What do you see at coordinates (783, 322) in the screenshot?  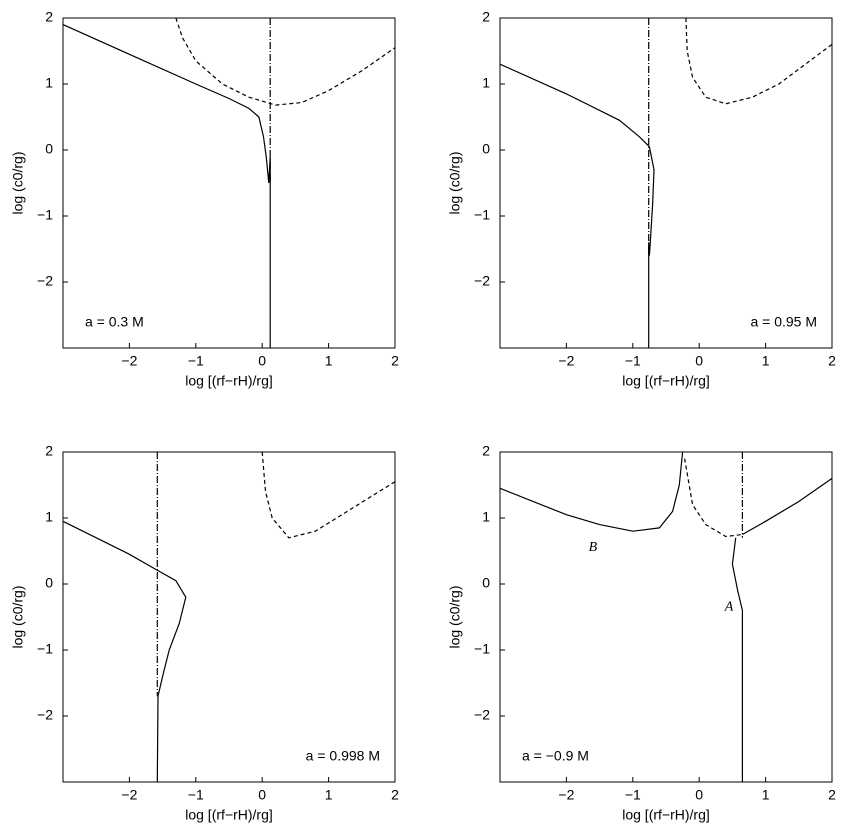 I see `annotation: a = 0.95 M` at bounding box center [783, 322].